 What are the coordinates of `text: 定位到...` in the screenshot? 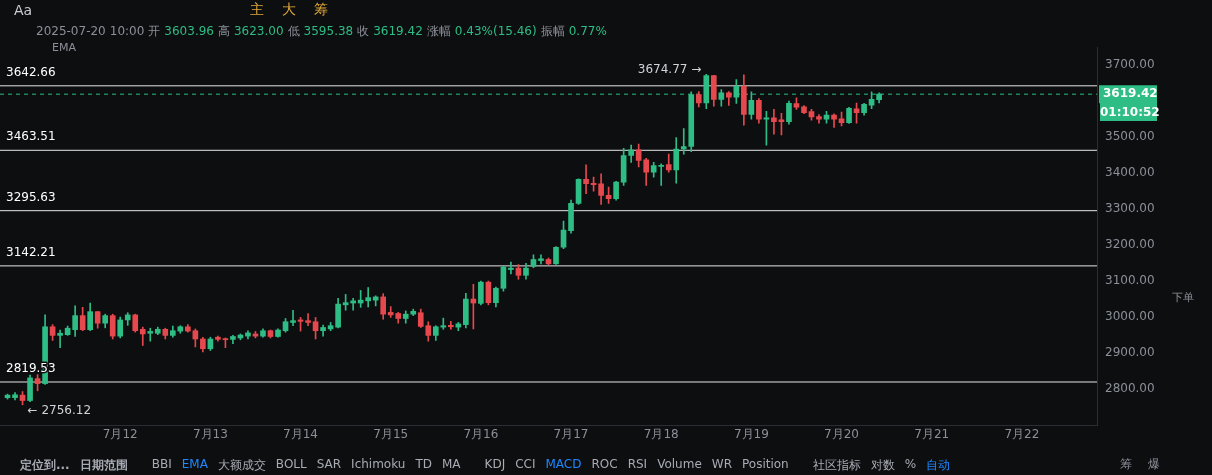 It's located at (45, 465).